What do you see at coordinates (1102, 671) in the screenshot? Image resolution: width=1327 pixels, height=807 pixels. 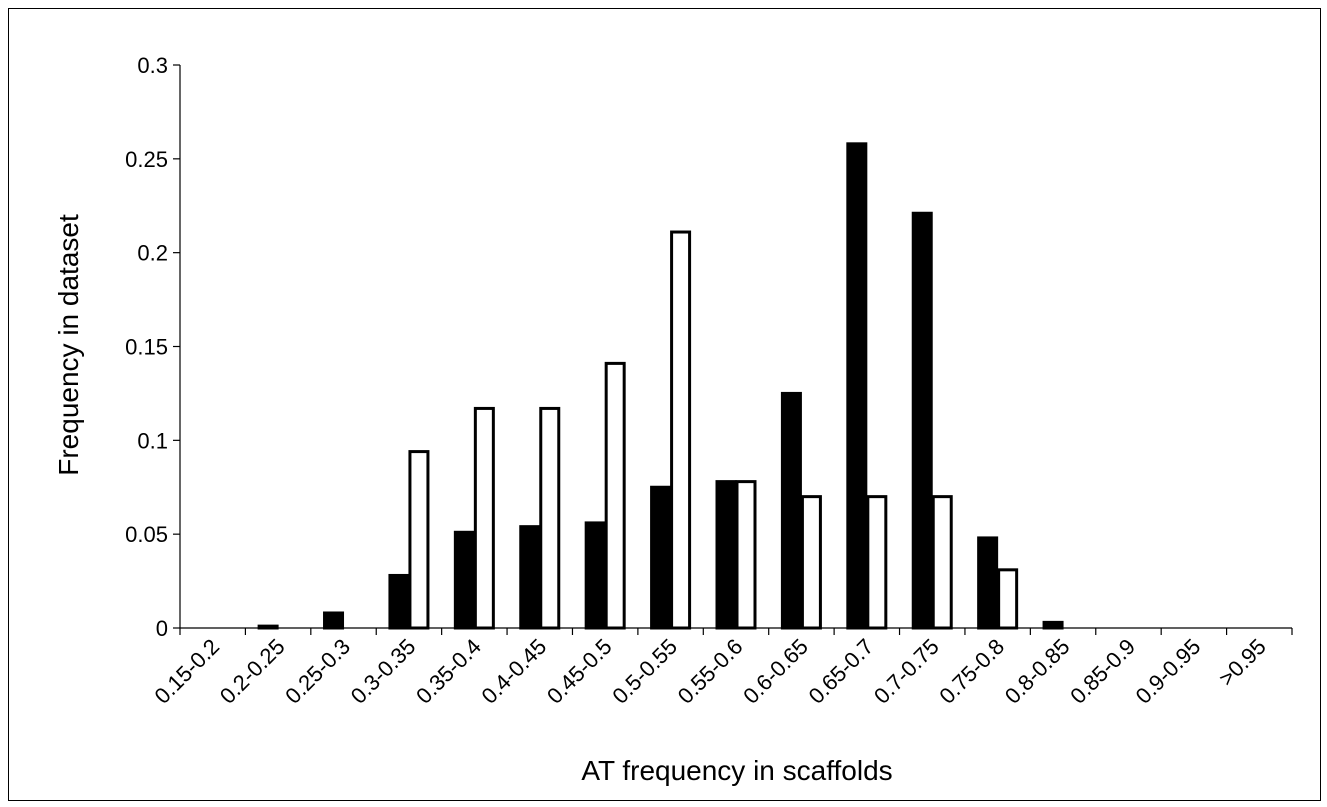 I see `x-tick-label: 0.85-0.9` at bounding box center [1102, 671].